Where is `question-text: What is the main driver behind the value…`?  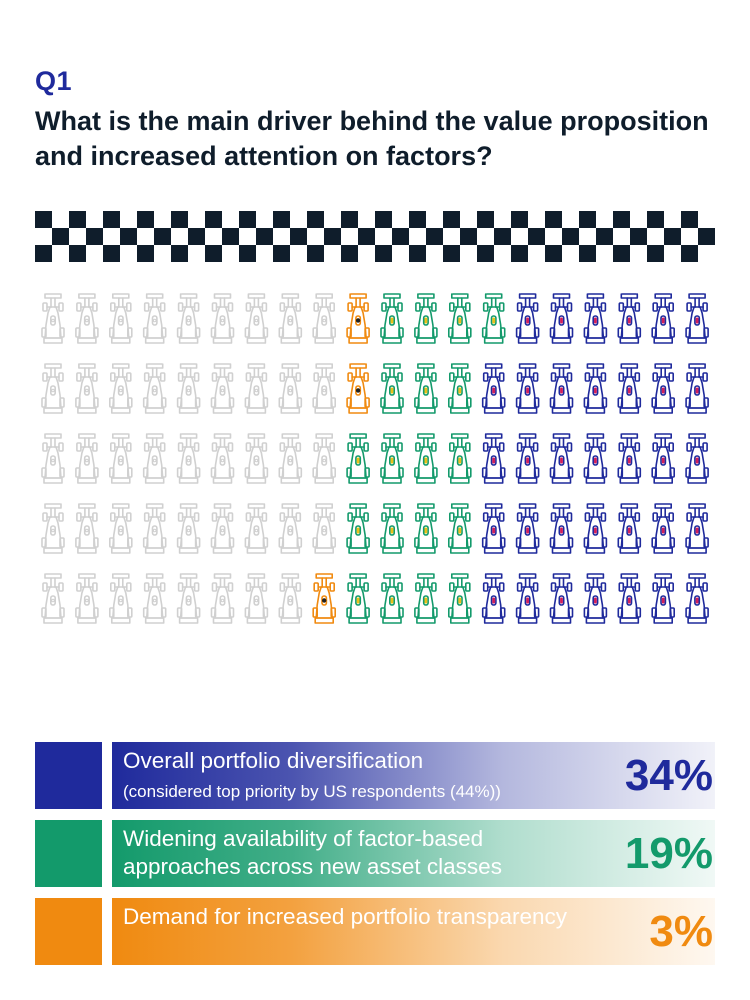 question-text: What is the main driver behind the value… is located at coordinates (372, 138).